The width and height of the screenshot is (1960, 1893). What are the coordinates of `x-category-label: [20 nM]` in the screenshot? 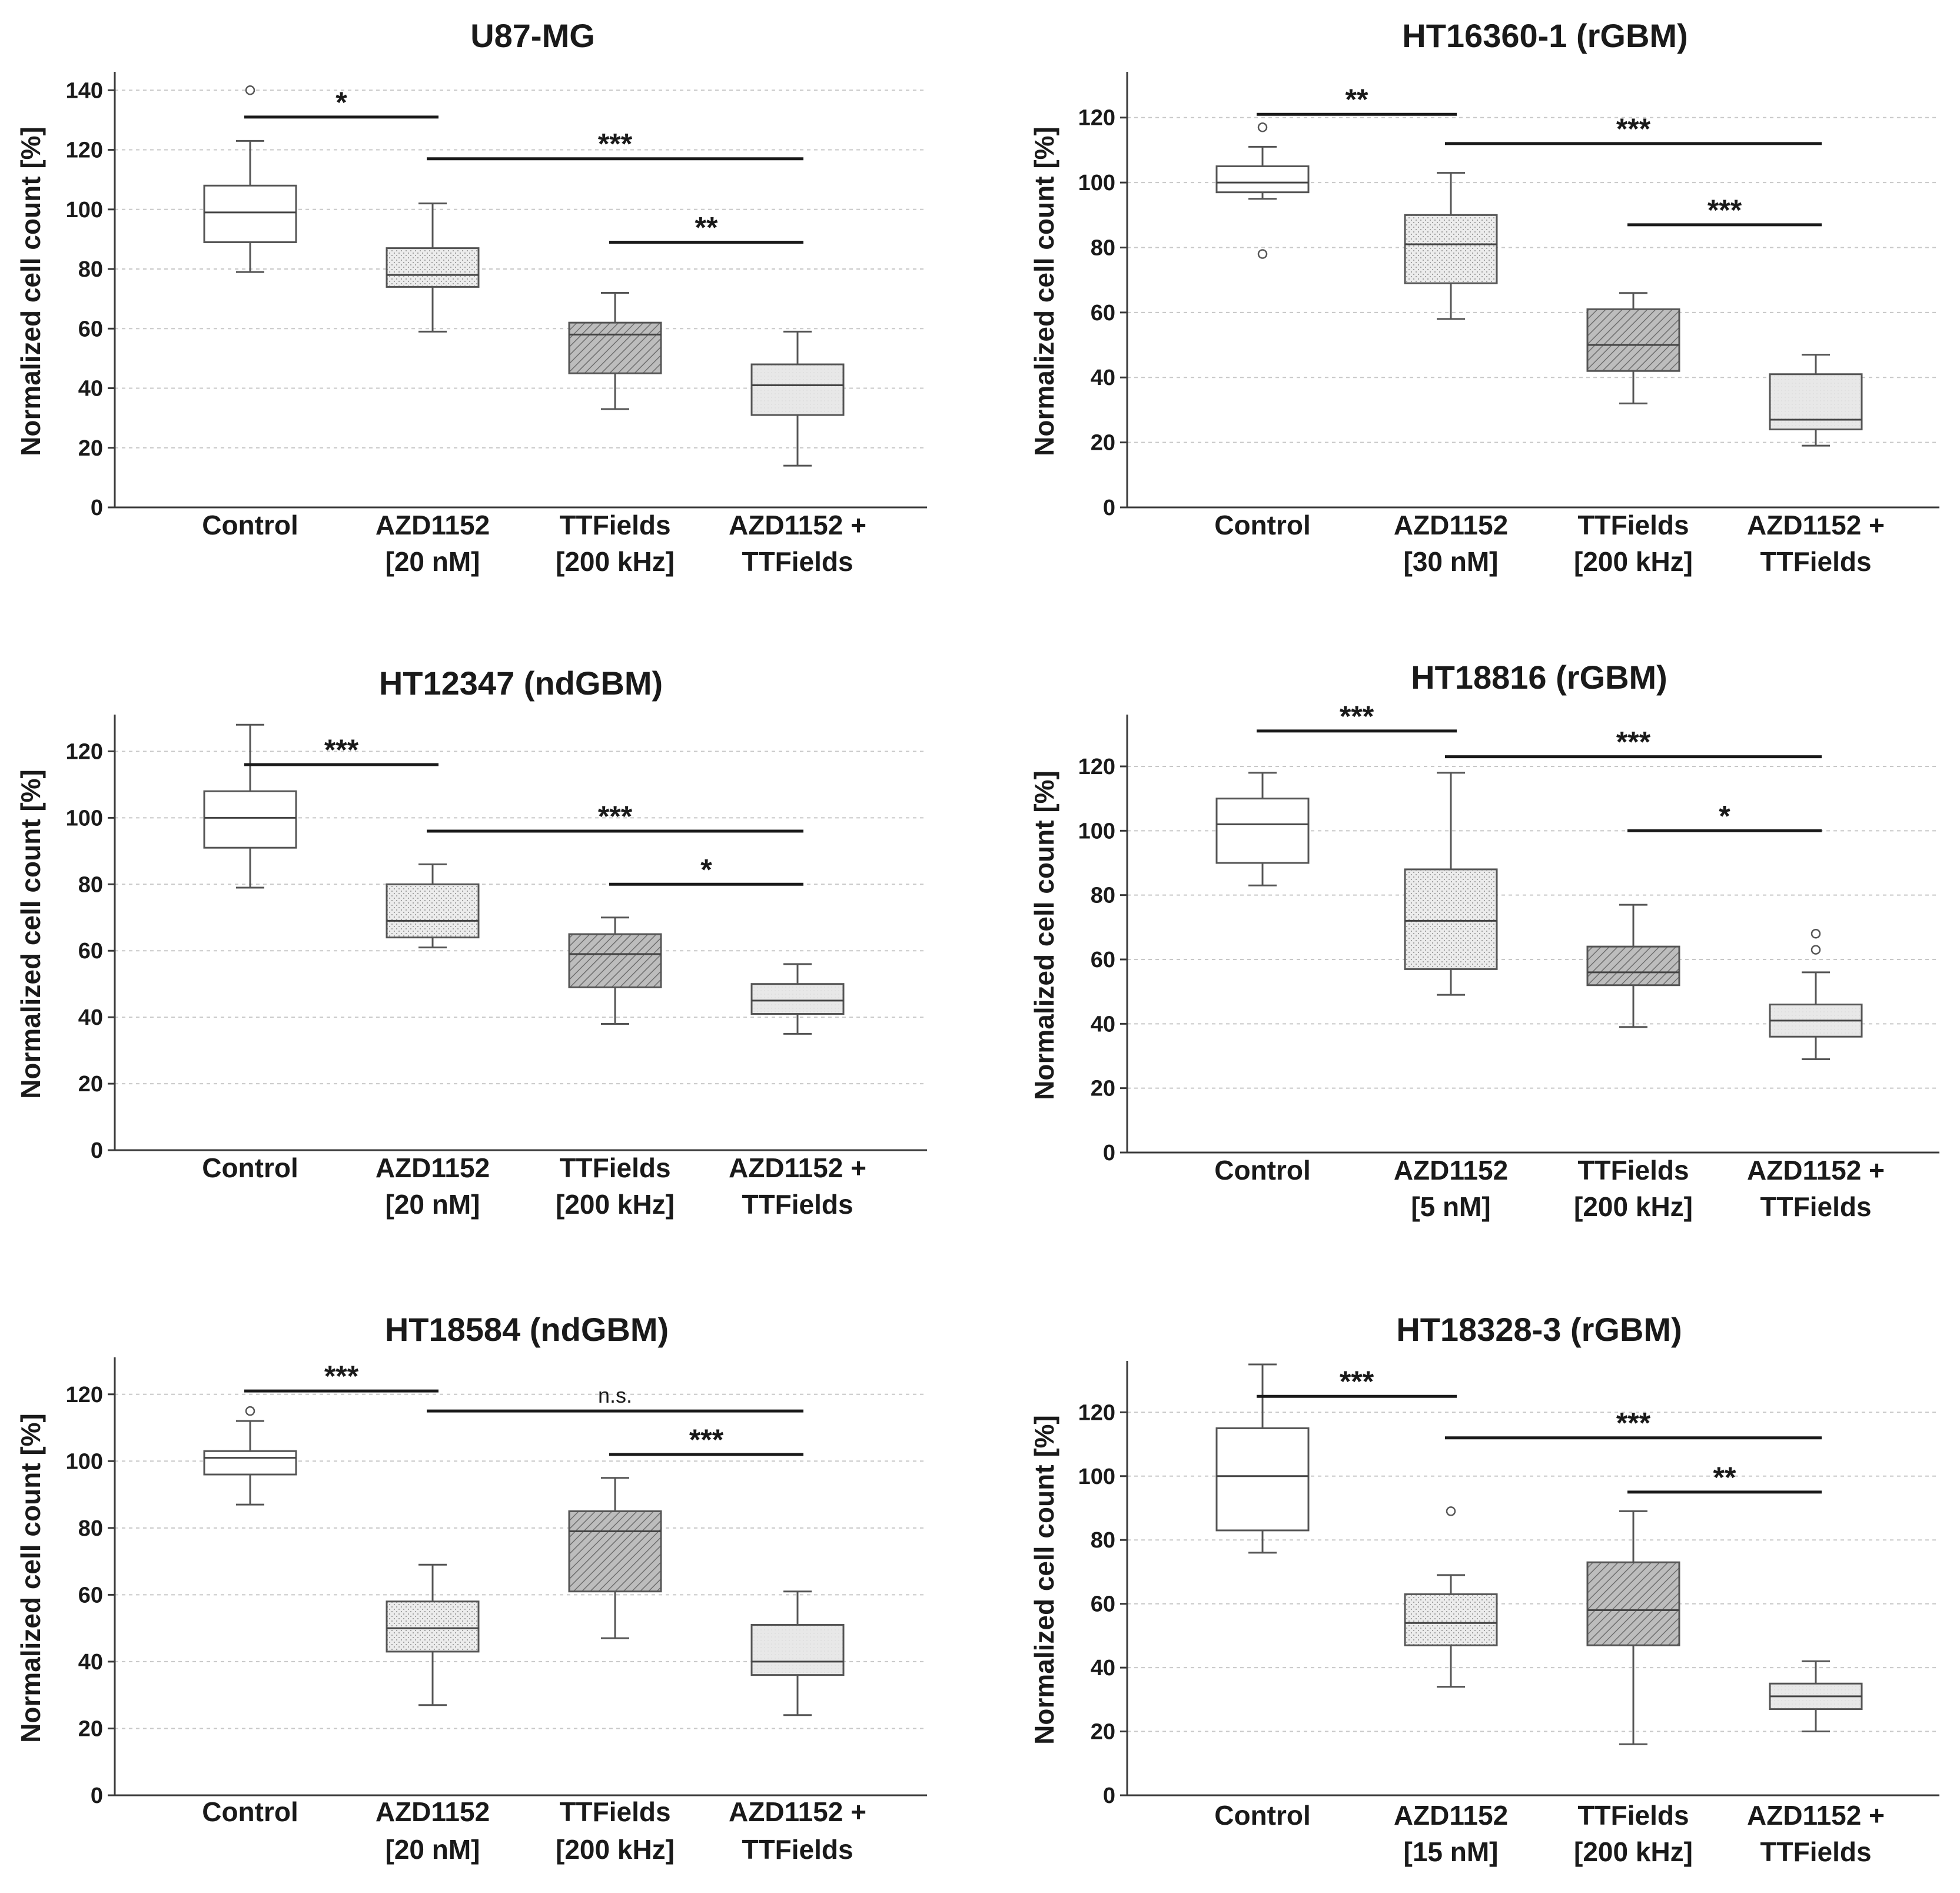 It's located at (433, 1849).